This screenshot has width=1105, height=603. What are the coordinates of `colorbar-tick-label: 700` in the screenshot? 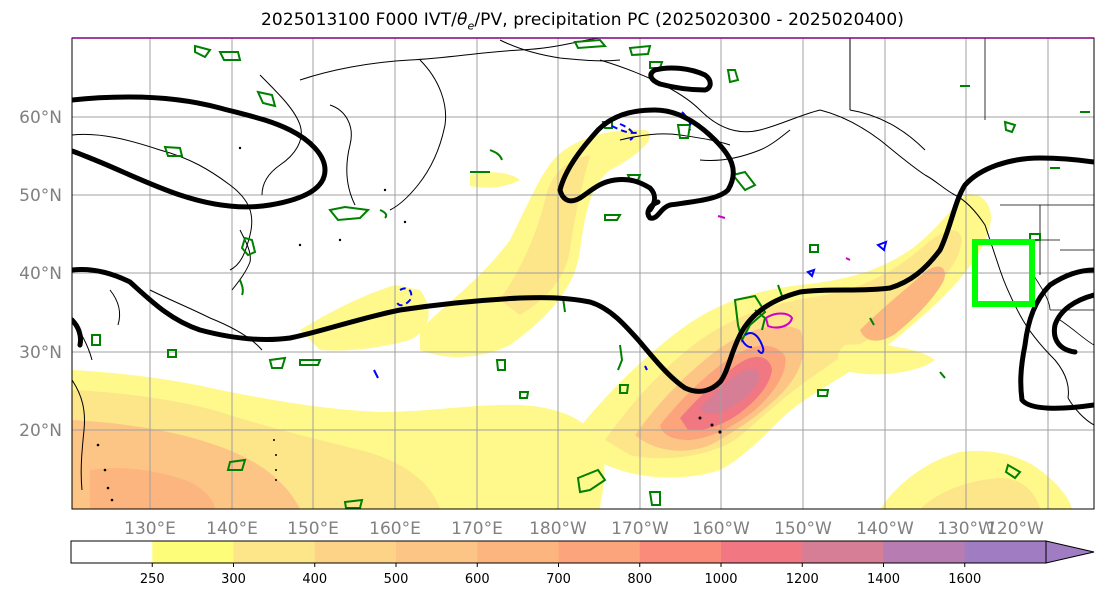 It's located at (558, 579).